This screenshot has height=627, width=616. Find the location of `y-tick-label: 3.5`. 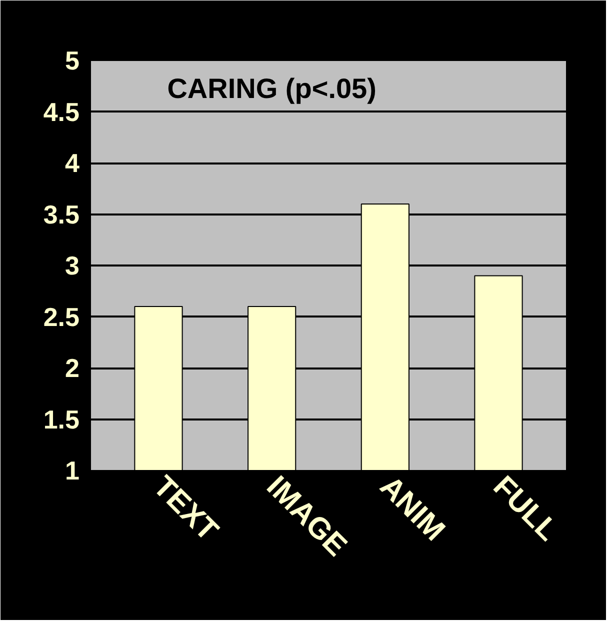

y-tick-label: 3.5 is located at coordinates (61, 214).